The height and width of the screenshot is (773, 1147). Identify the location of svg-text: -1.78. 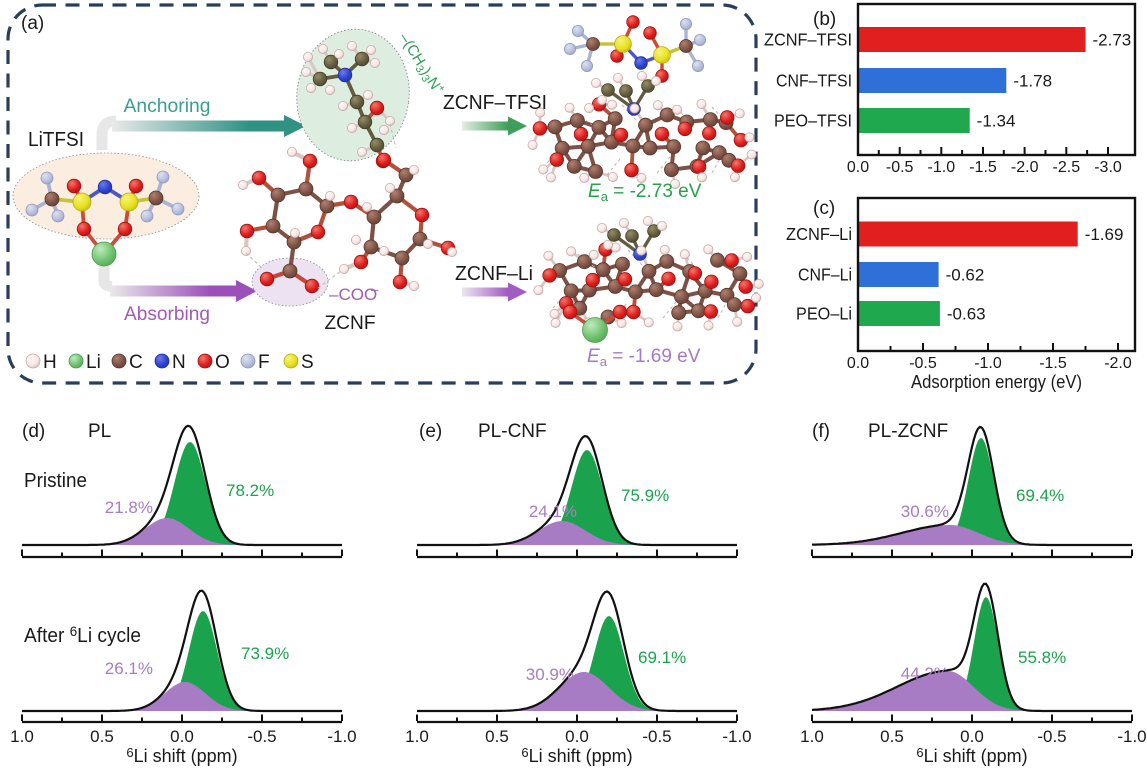
(1032, 81).